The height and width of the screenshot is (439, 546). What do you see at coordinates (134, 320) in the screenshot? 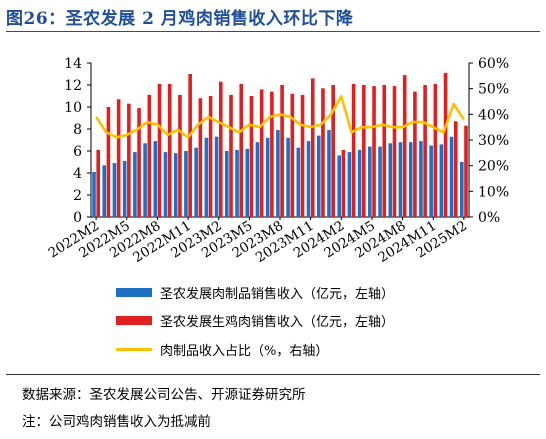
I see `legend-swatch-raw-chicken` at bounding box center [134, 320].